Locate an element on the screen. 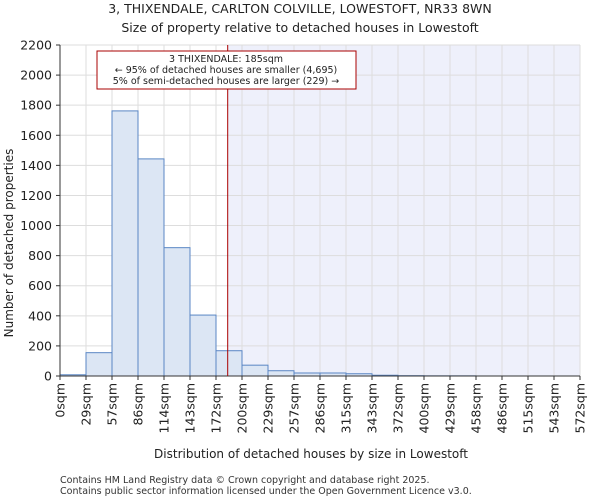  y-tick-label: 2200 is located at coordinates (36, 45).